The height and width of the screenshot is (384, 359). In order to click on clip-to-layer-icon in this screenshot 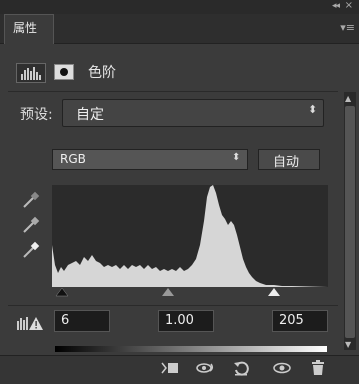, I will do `click(170, 368)`.